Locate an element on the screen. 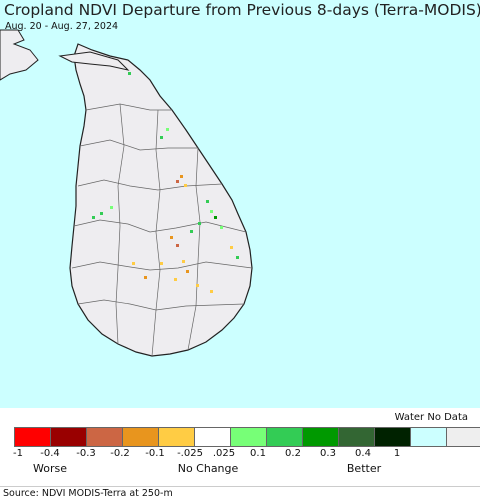 The width and height of the screenshot is (480, 501). legend-color-bar is located at coordinates (247, 437).